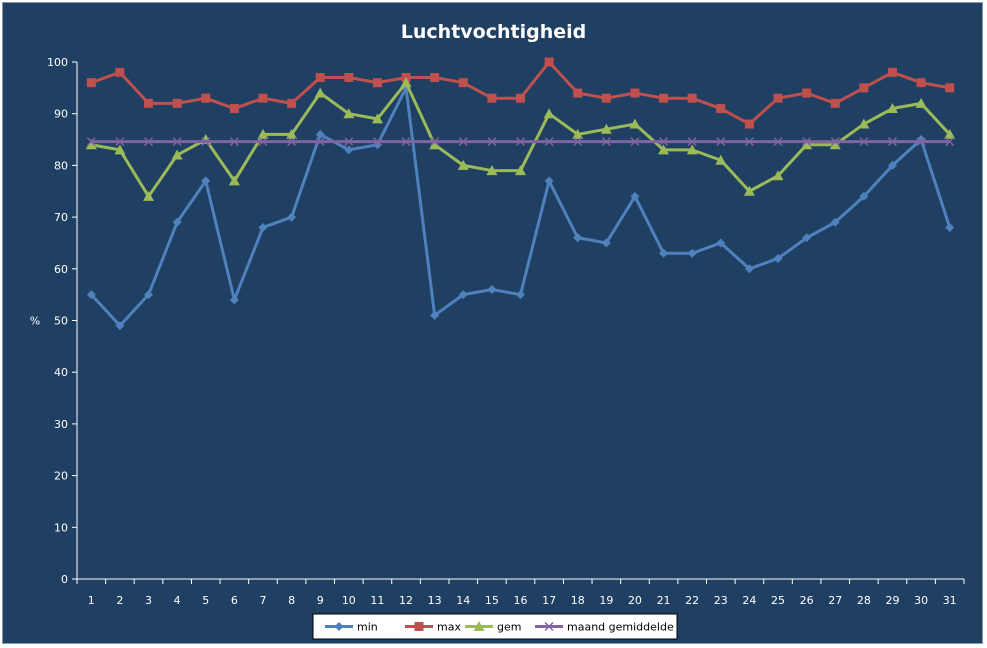 The height and width of the screenshot is (648, 987). What do you see at coordinates (35, 321) in the screenshot?
I see `y-axis-label: %` at bounding box center [35, 321].